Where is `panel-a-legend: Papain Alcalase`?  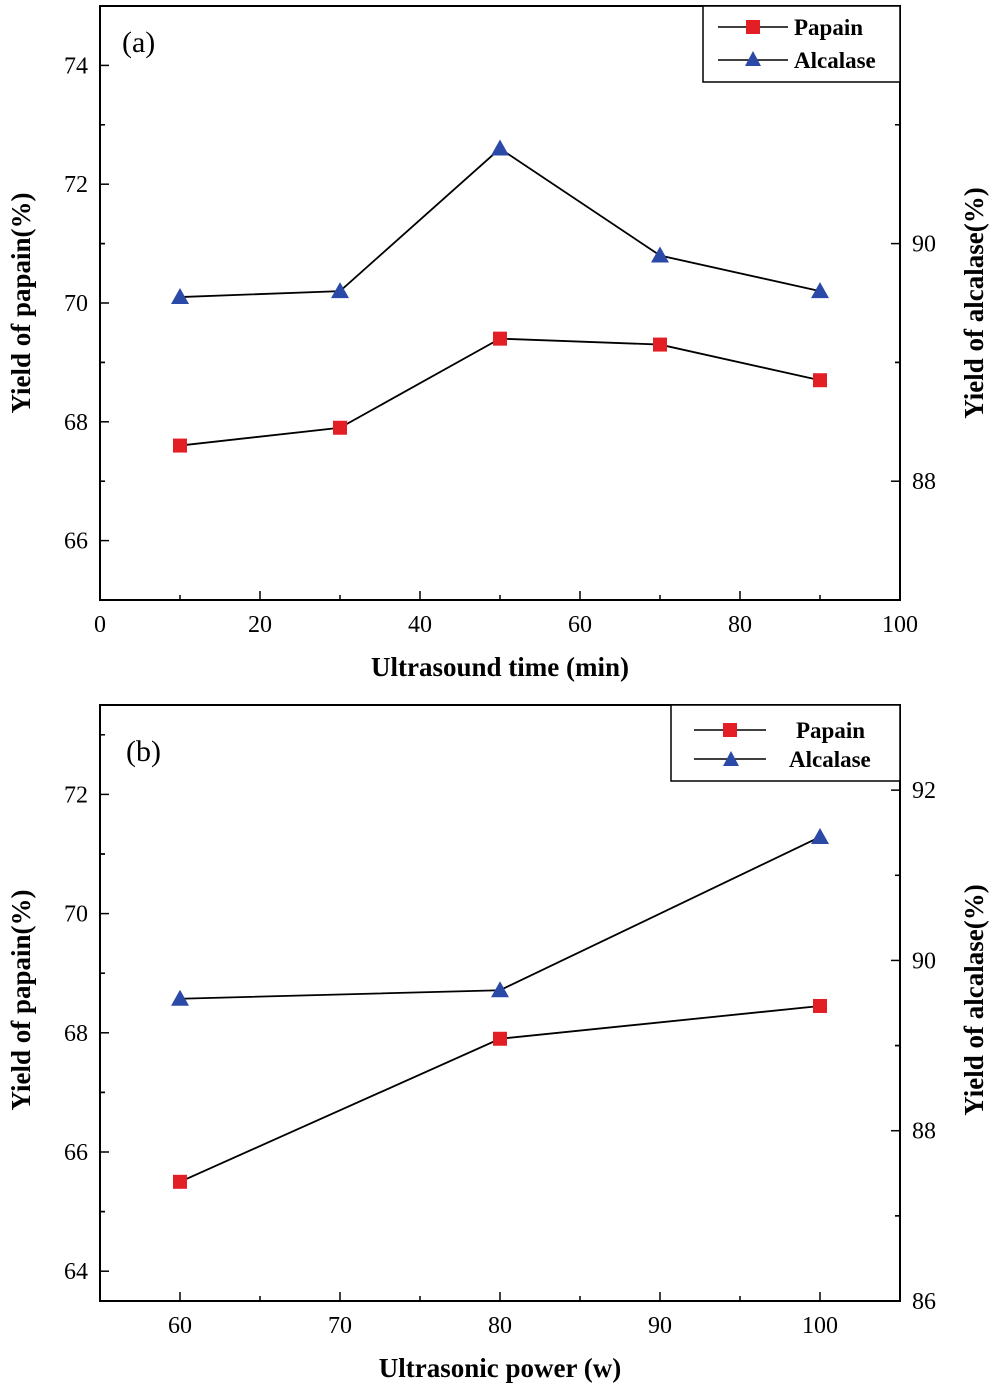 panel-a-legend: Papain Alcalase is located at coordinates (801, 44).